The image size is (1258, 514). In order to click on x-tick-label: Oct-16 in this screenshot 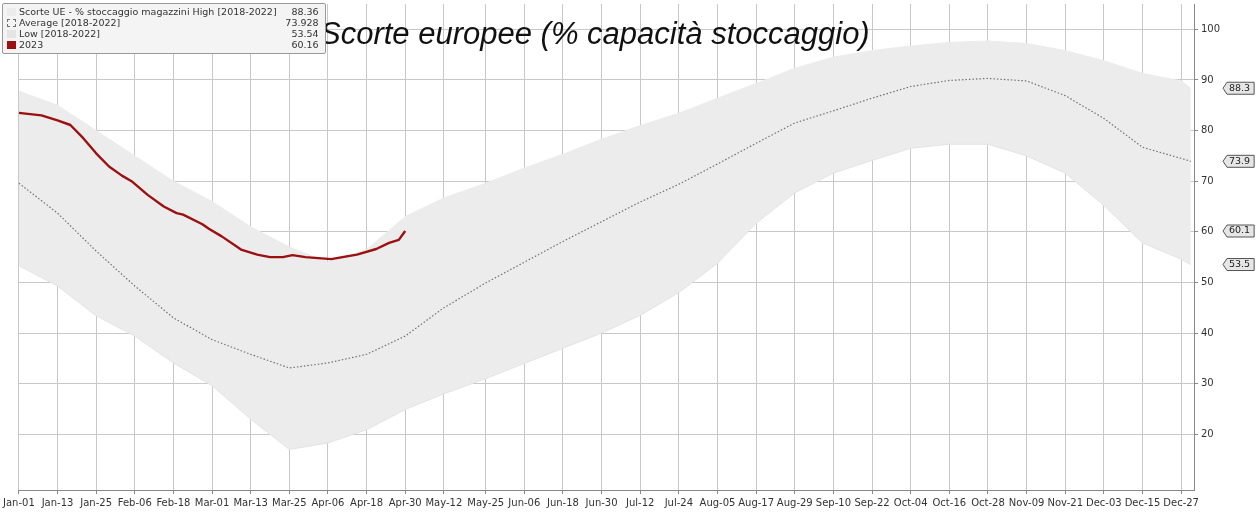, I will do `click(949, 502)`.